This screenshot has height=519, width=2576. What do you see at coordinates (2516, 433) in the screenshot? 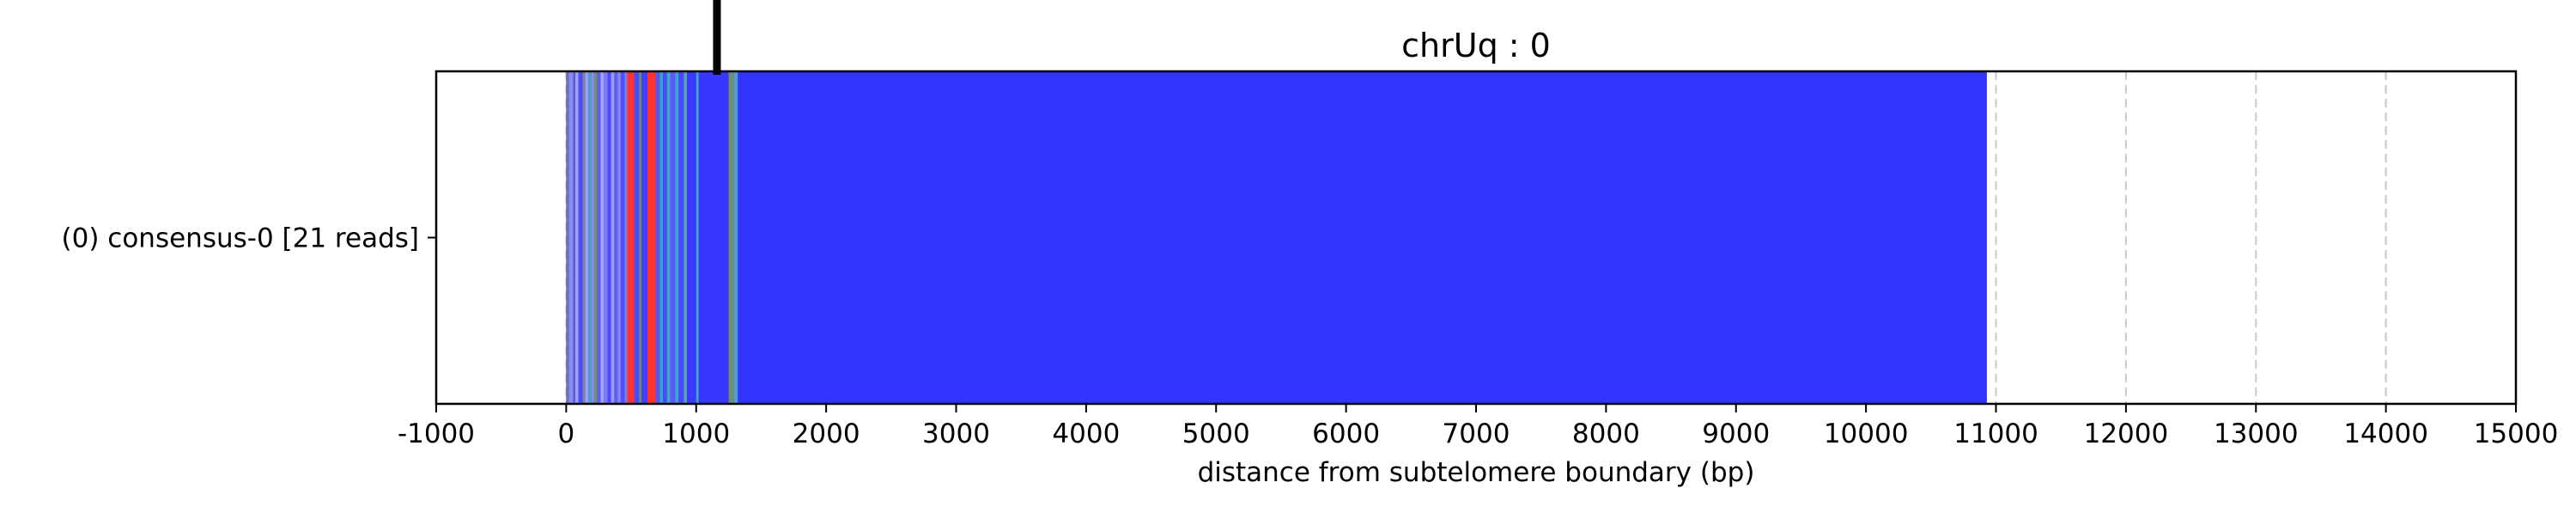
I see `x-tick-label: 15000` at bounding box center [2516, 433].